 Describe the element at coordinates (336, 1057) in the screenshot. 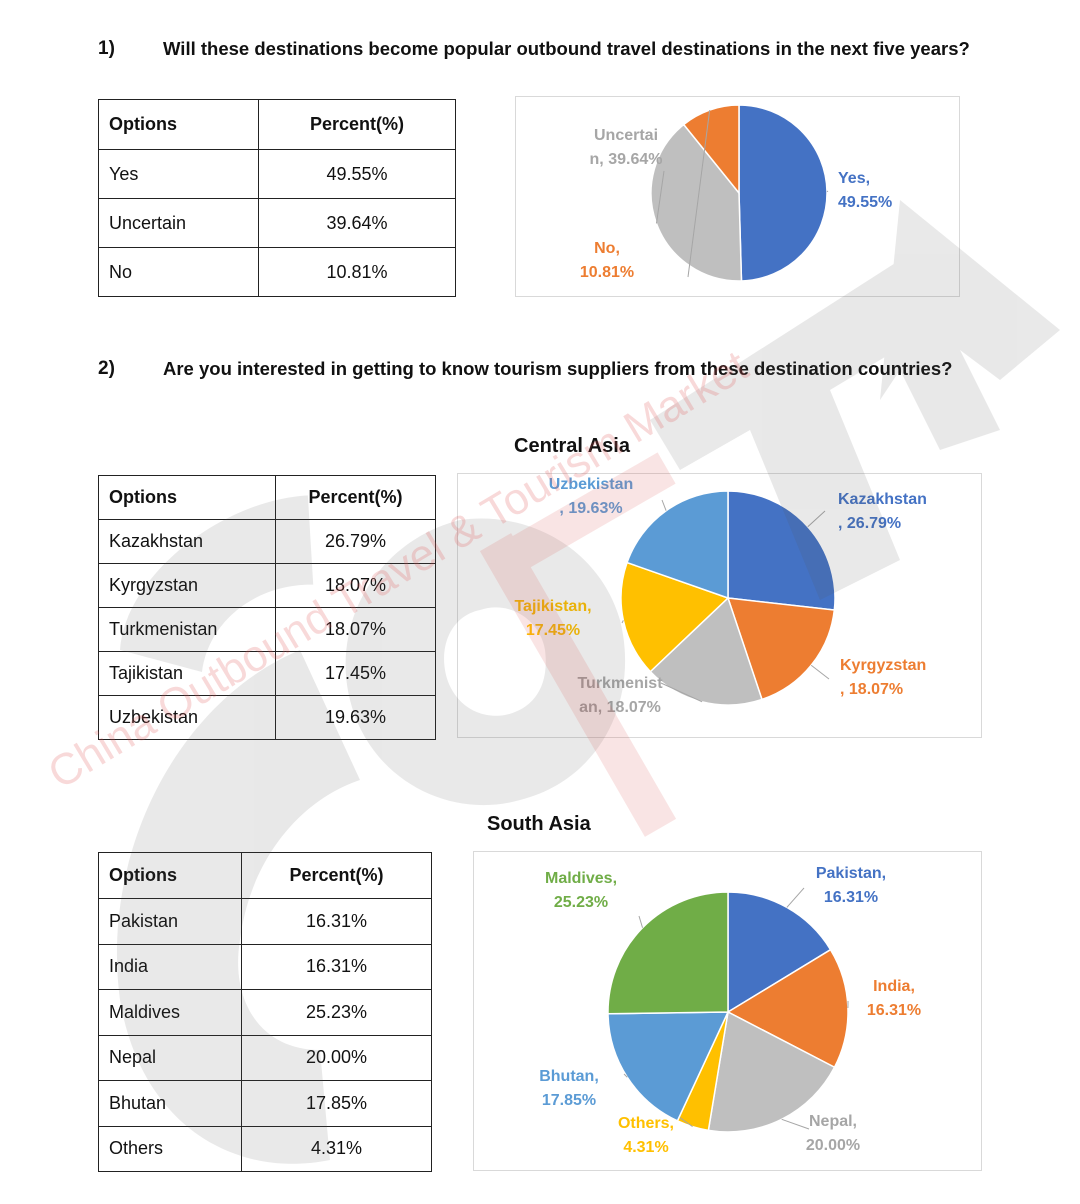

I see `option-percent: 20.00%` at that location.